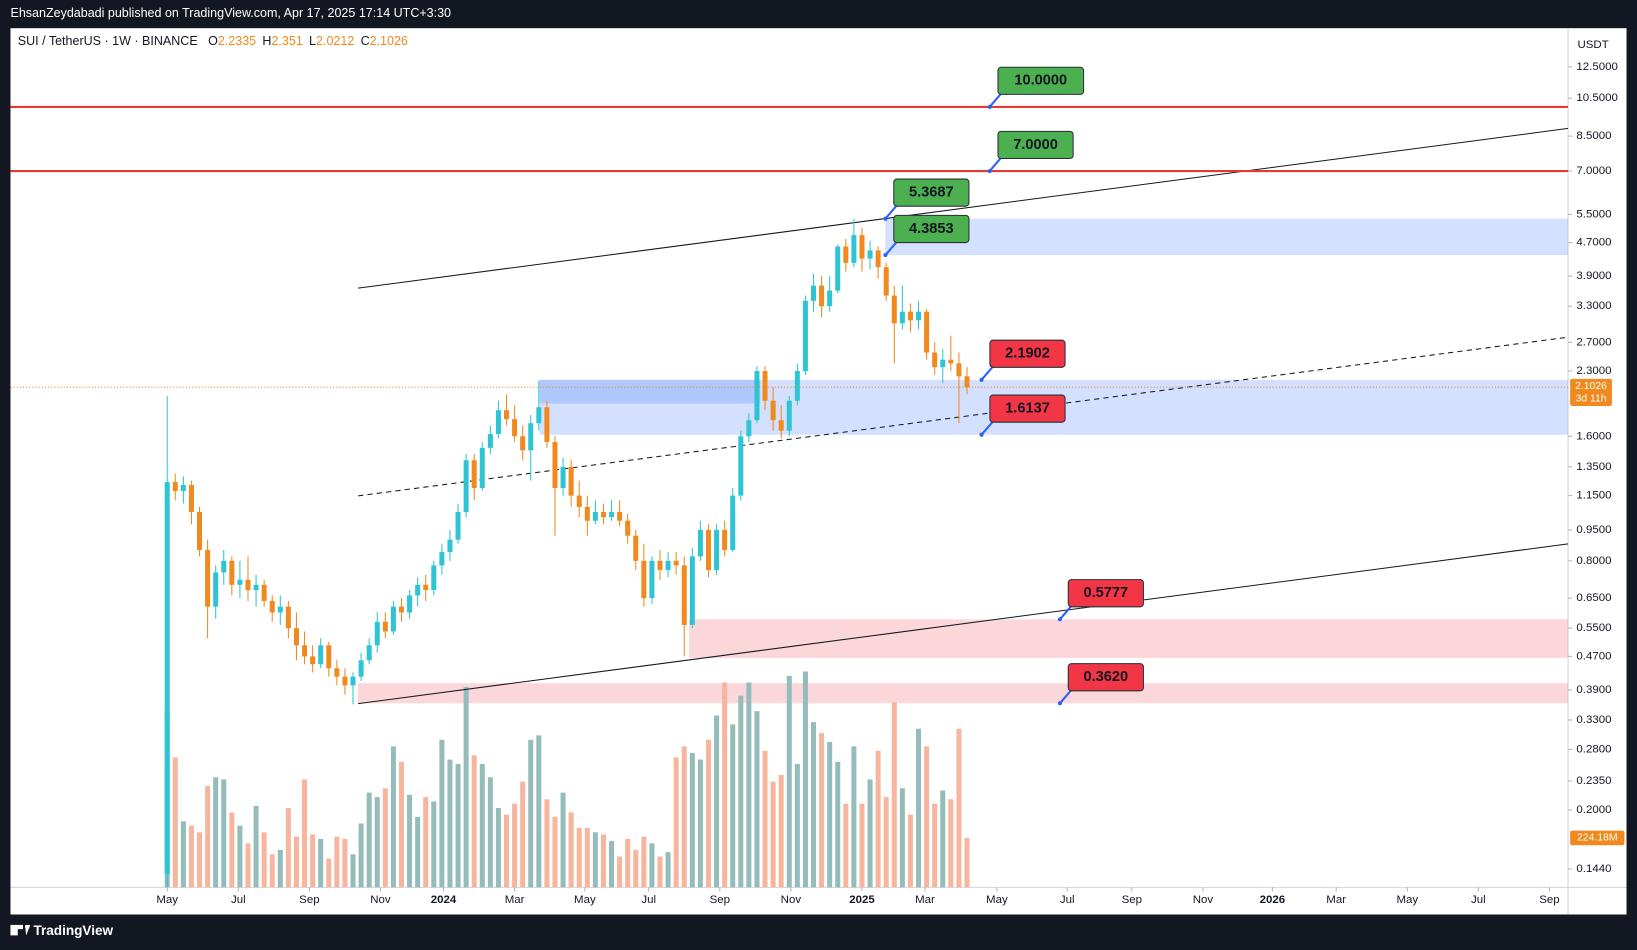  I want to click on logo-mark, so click(14, 930).